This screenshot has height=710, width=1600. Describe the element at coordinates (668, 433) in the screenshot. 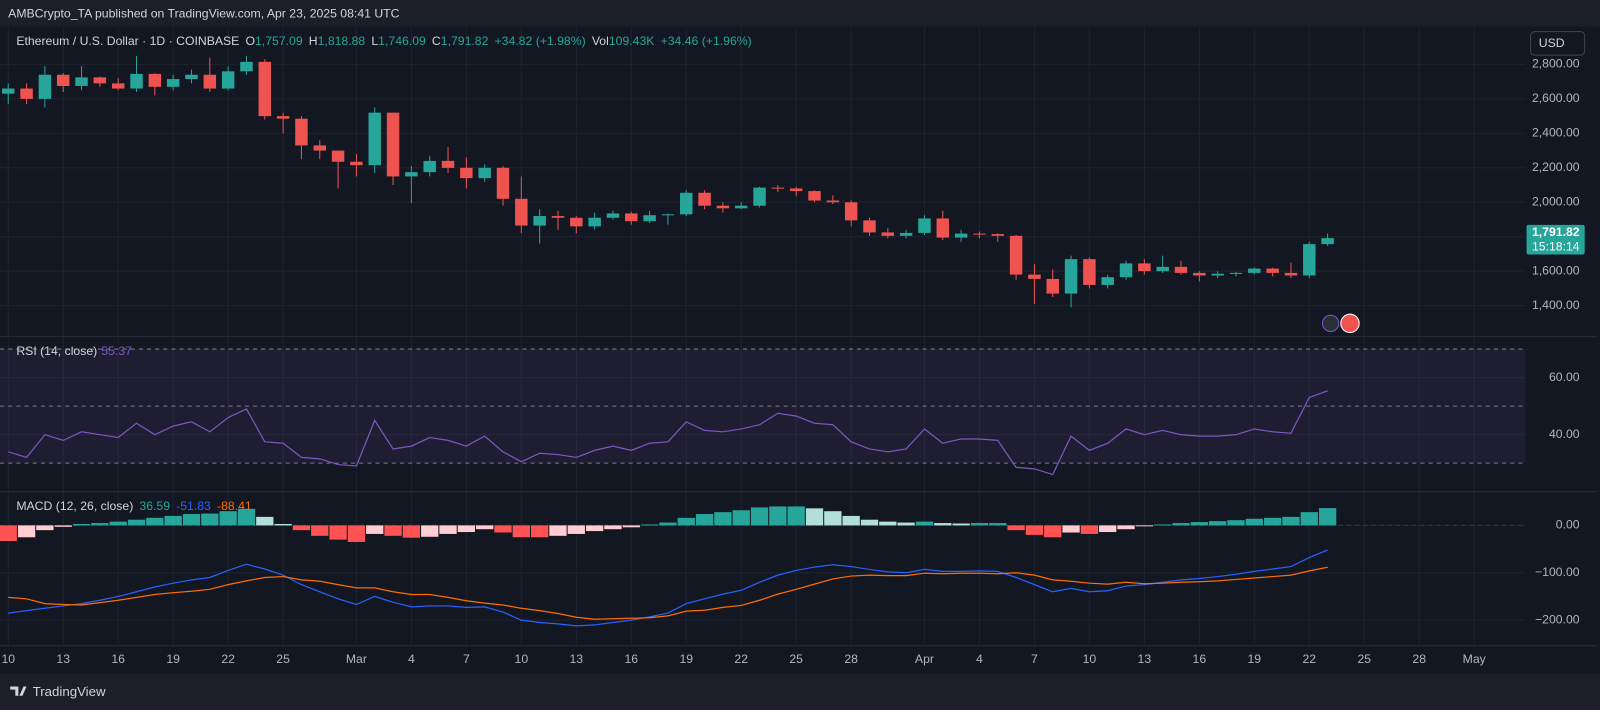

I see `rsi-line` at that location.